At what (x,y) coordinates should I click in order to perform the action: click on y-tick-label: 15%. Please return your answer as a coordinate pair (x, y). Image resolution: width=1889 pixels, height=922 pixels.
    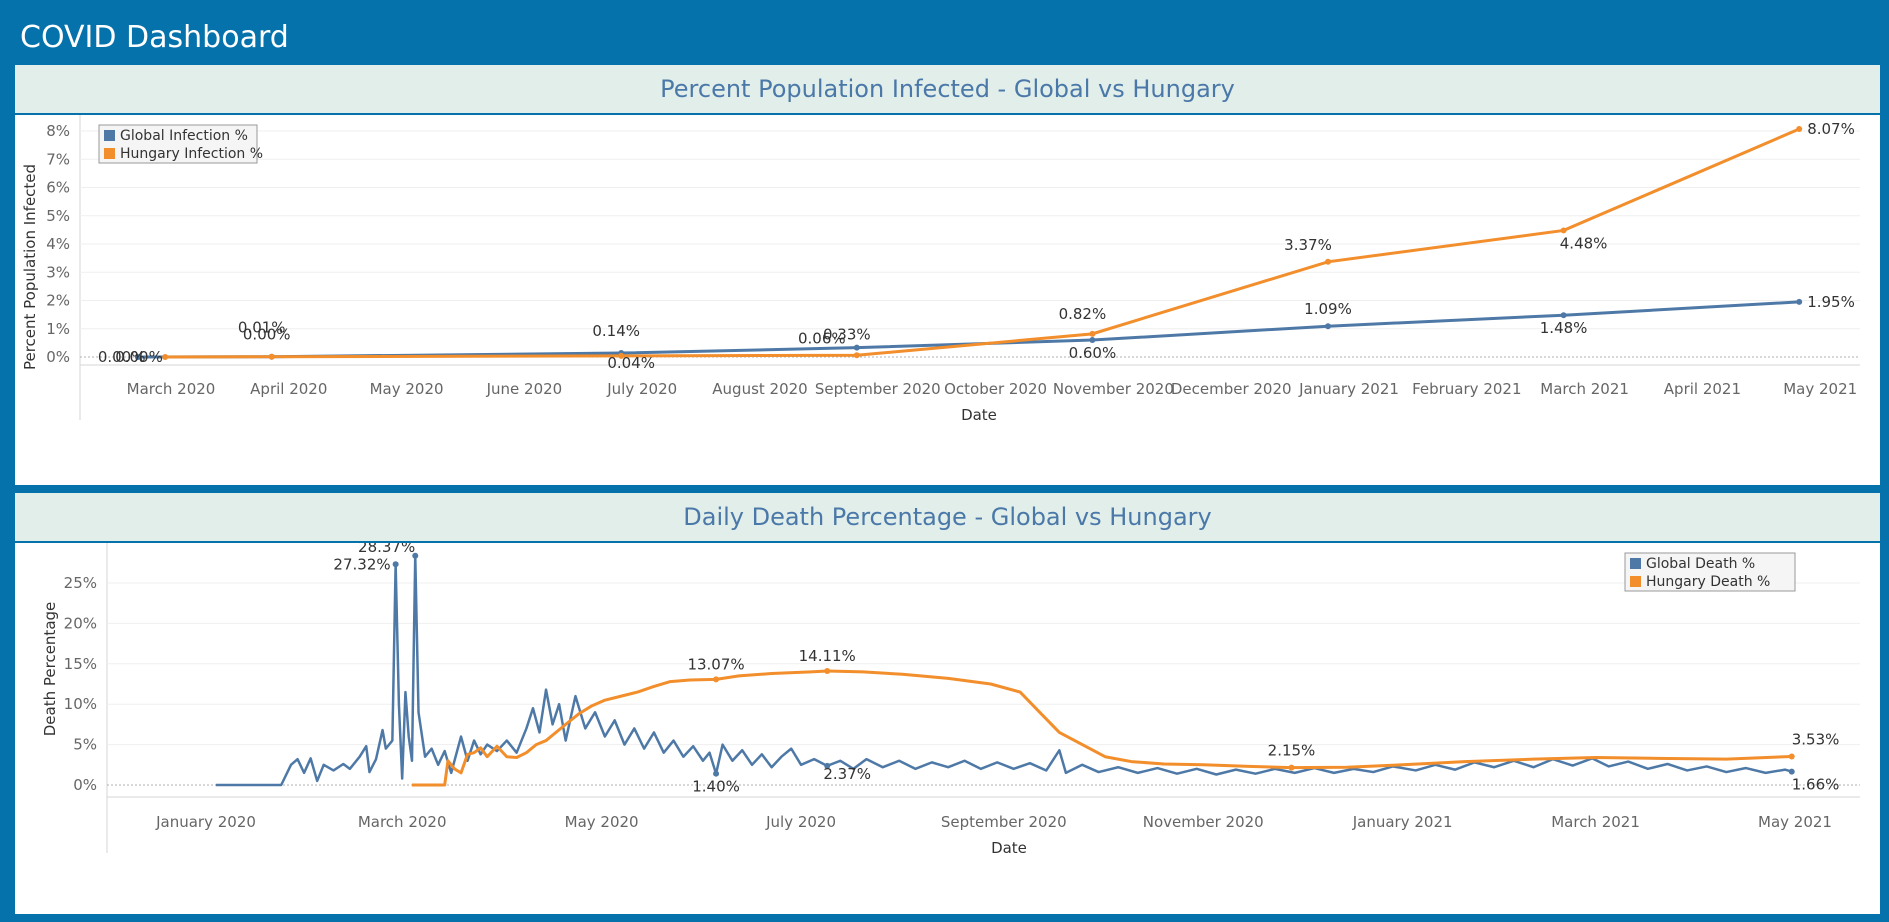
    Looking at the image, I should click on (80, 664).